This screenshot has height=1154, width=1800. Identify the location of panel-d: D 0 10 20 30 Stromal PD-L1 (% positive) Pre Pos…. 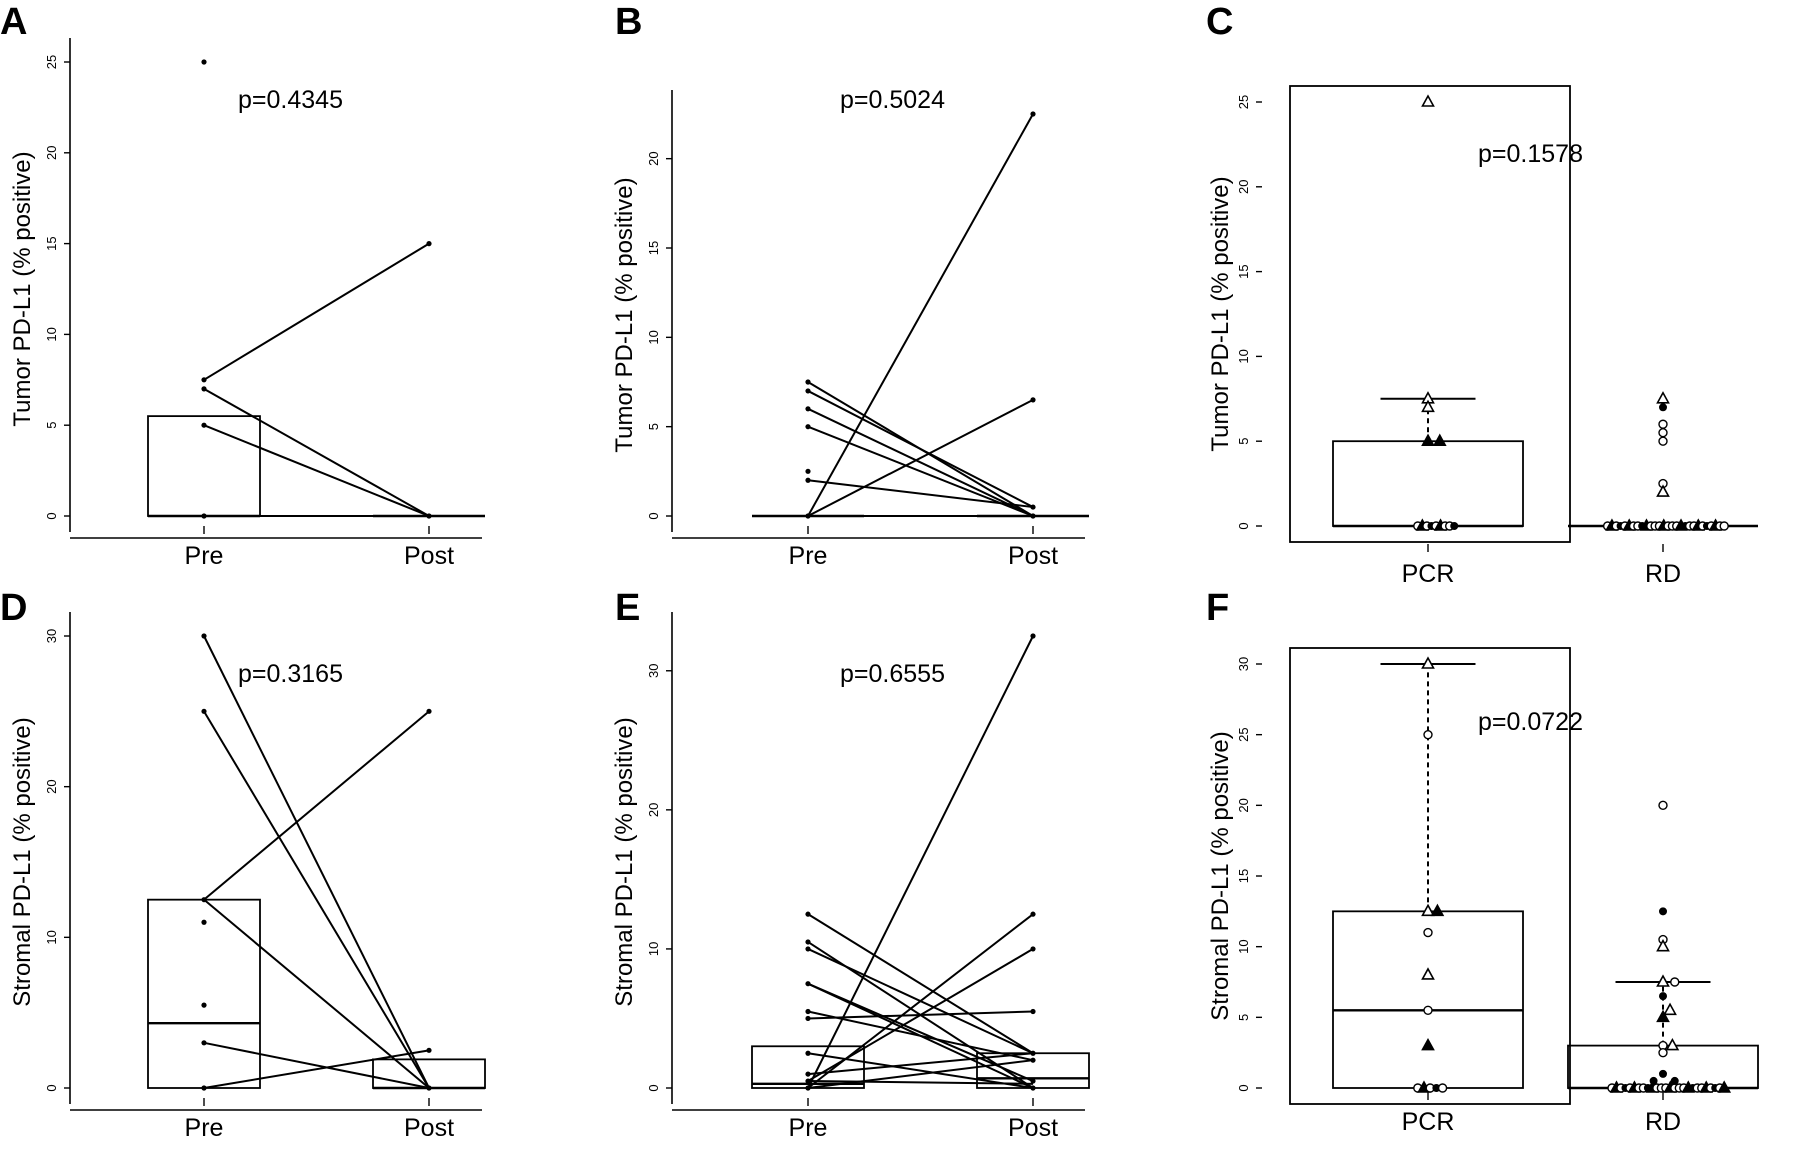
(243, 864).